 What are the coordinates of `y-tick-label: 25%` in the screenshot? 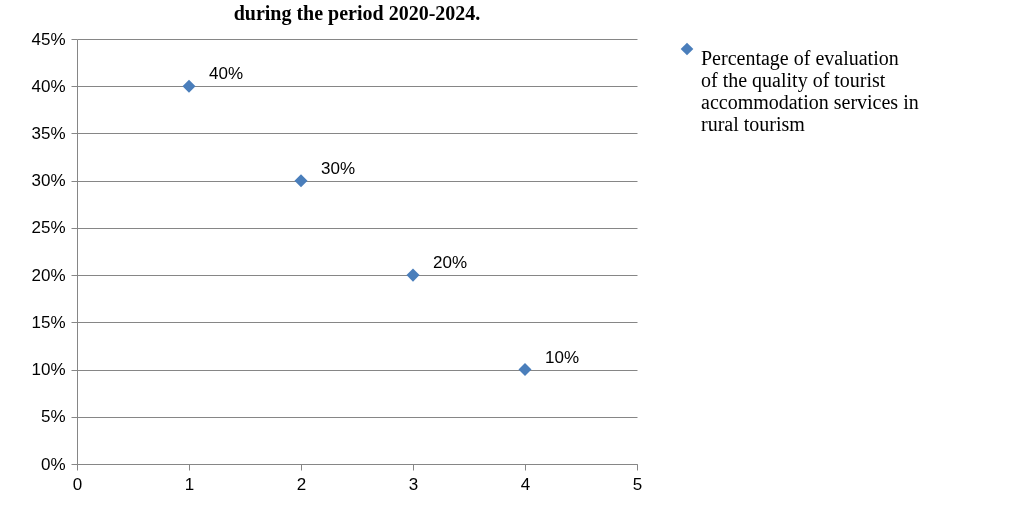 It's located at (48, 228).